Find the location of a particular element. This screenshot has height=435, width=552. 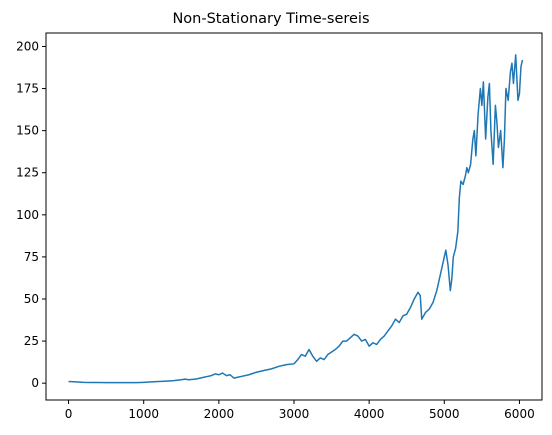

x-tick-label: 3000 is located at coordinates (294, 414).